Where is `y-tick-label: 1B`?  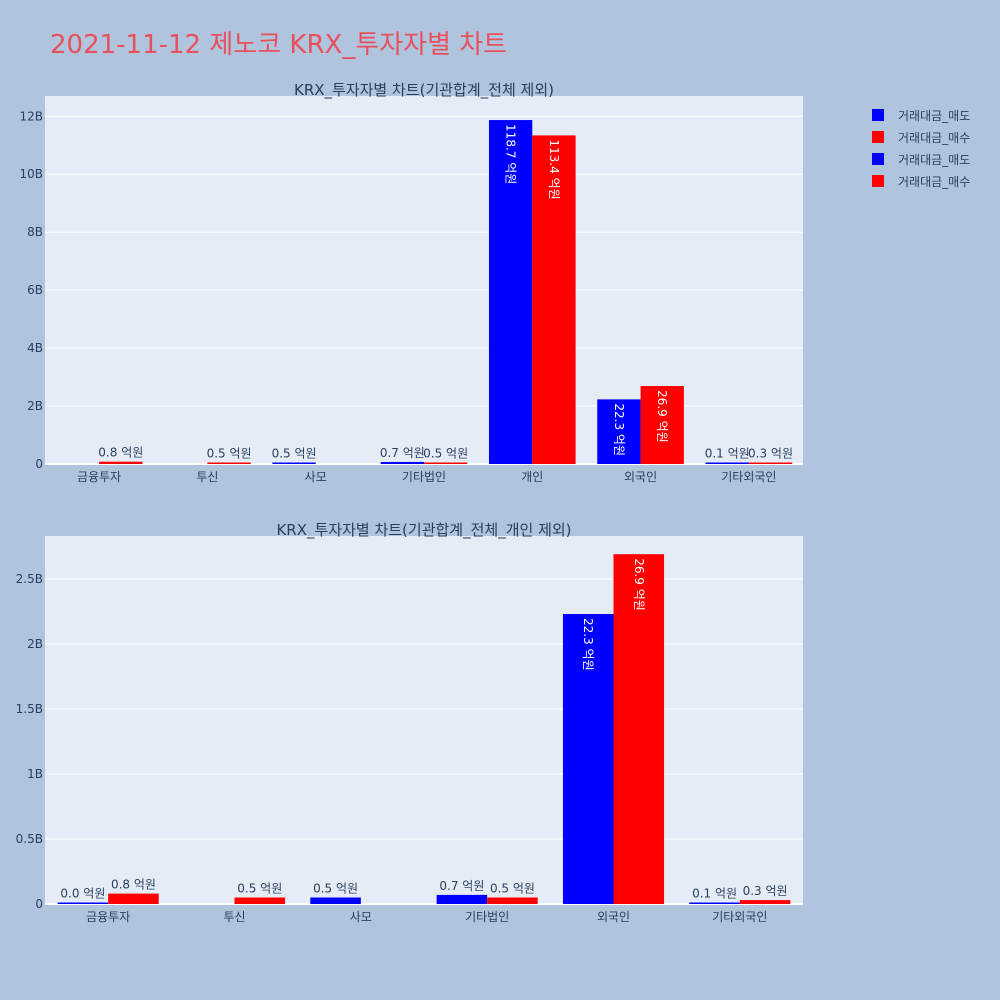
y-tick-label: 1B is located at coordinates (35, 774).